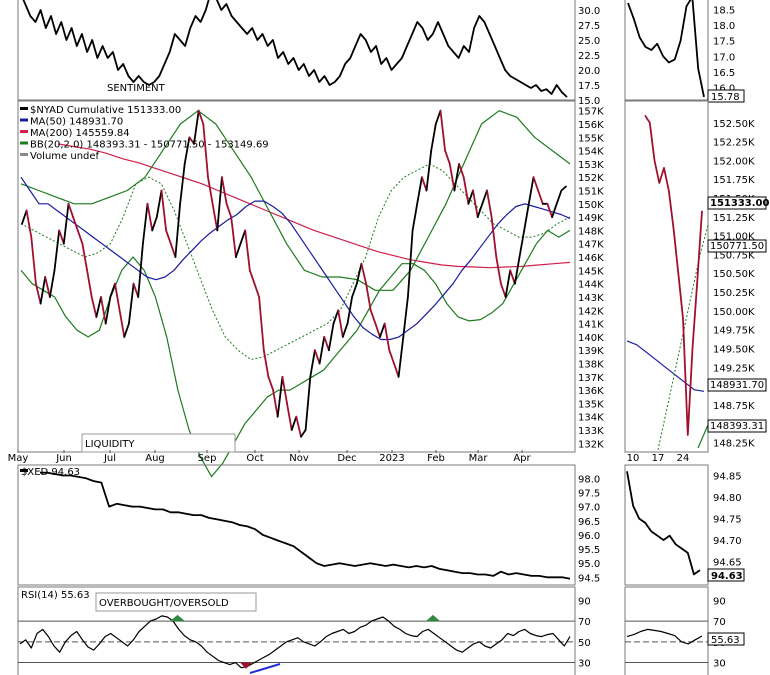  I want to click on detail-y-tick: 148.25K, so click(734, 443).